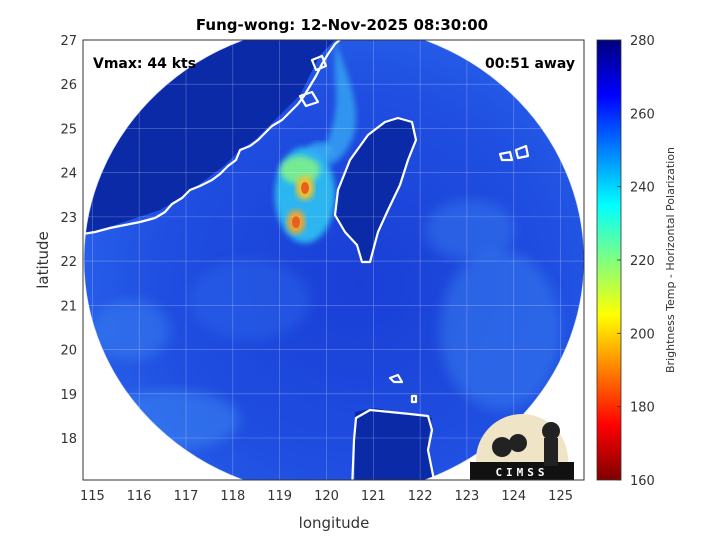 This screenshot has height=540, width=720. I want to click on x-tick-label: 116, so click(139, 496).